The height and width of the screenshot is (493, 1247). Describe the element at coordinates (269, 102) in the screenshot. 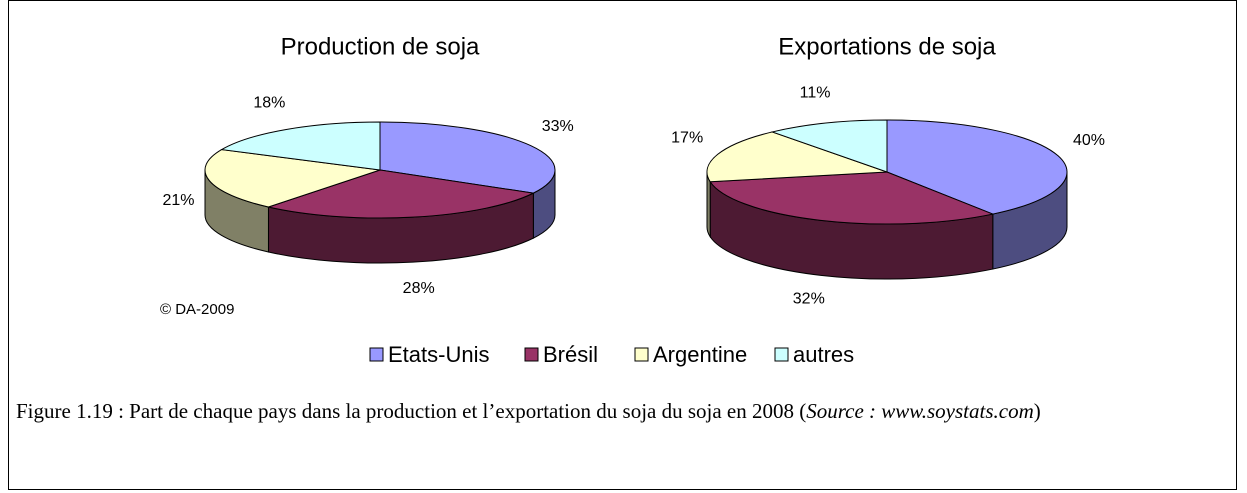

I see `data-label: 18%` at that location.